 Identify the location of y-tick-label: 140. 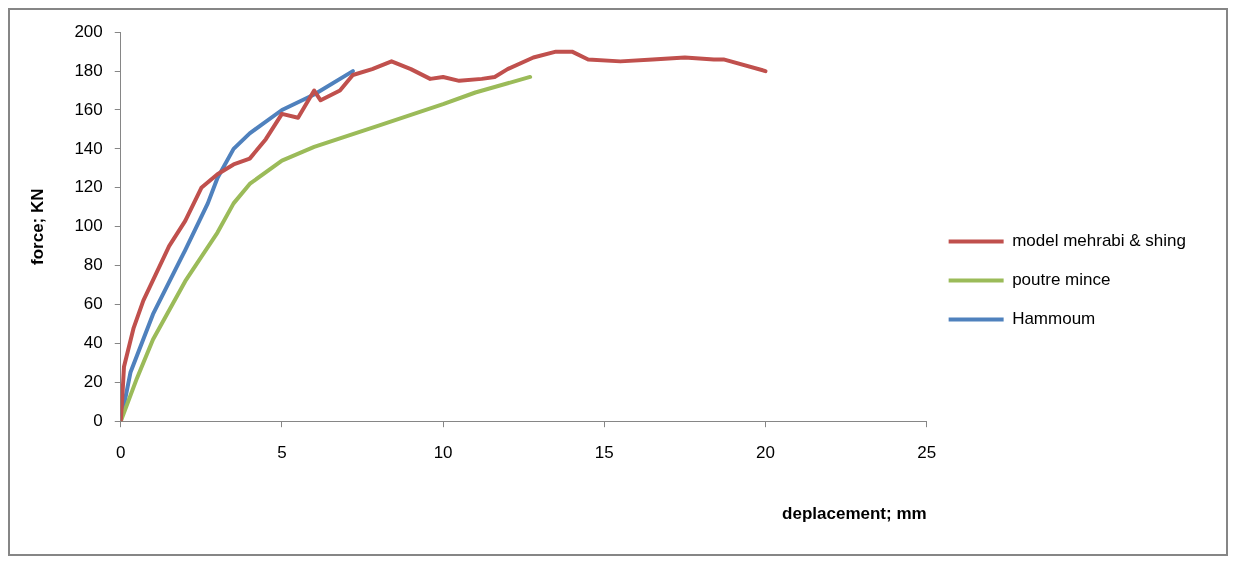
(88, 148).